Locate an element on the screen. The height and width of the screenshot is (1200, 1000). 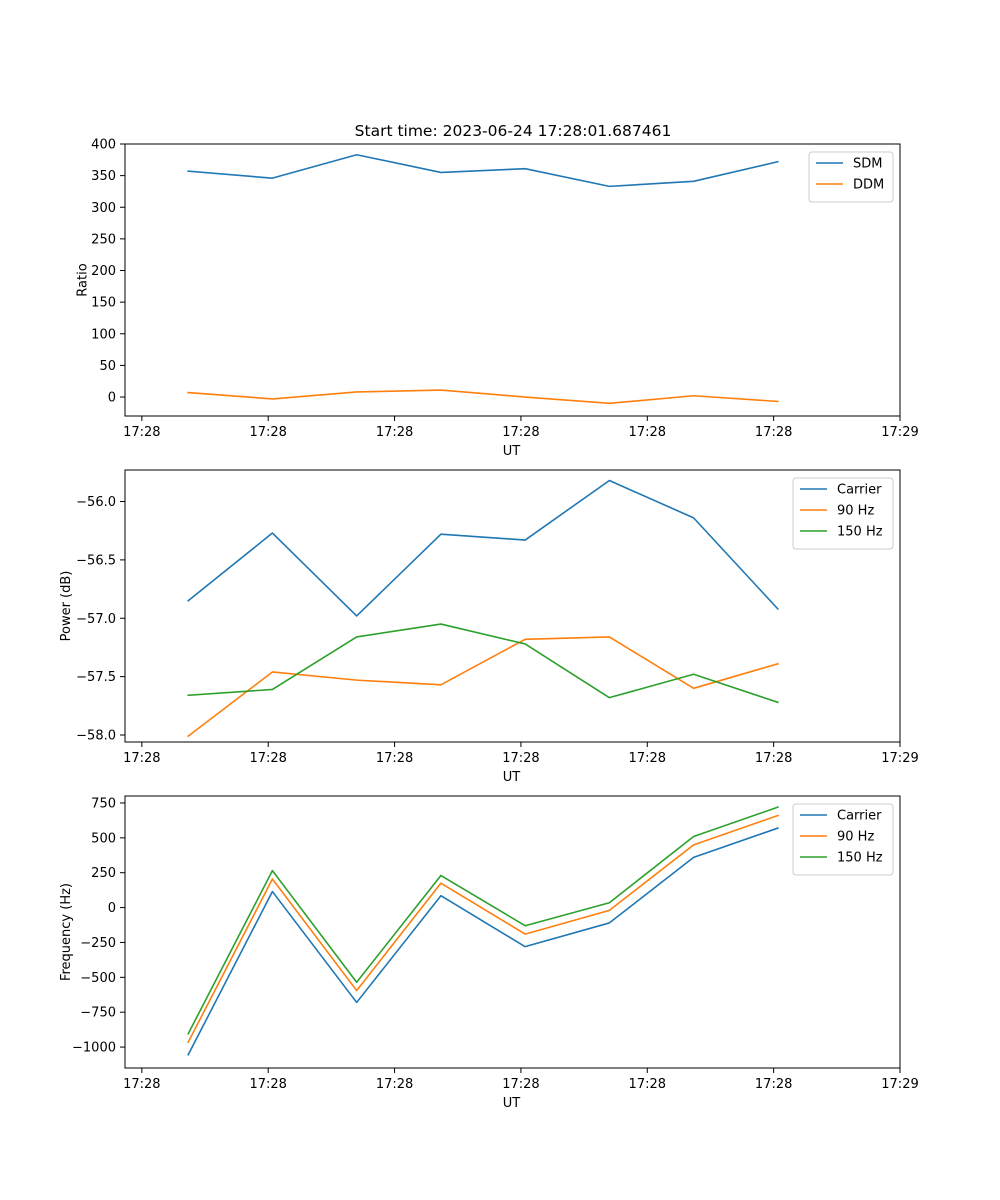
y-tick-label: 200 is located at coordinates (103, 271).